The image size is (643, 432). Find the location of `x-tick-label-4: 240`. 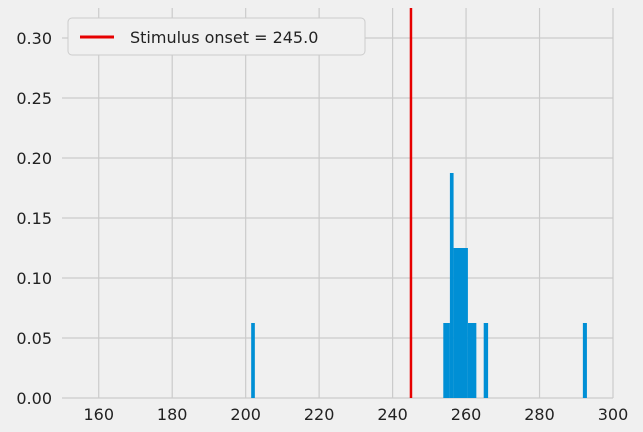

x-tick-label-4: 240 is located at coordinates (392, 414).